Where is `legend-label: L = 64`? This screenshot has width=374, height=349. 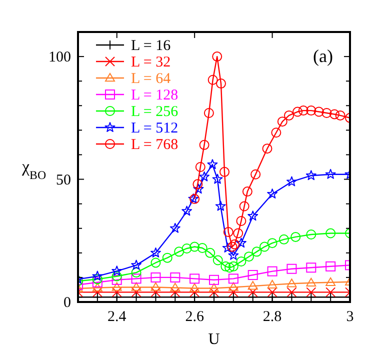 legend-label: L = 64 is located at coordinates (151, 79).